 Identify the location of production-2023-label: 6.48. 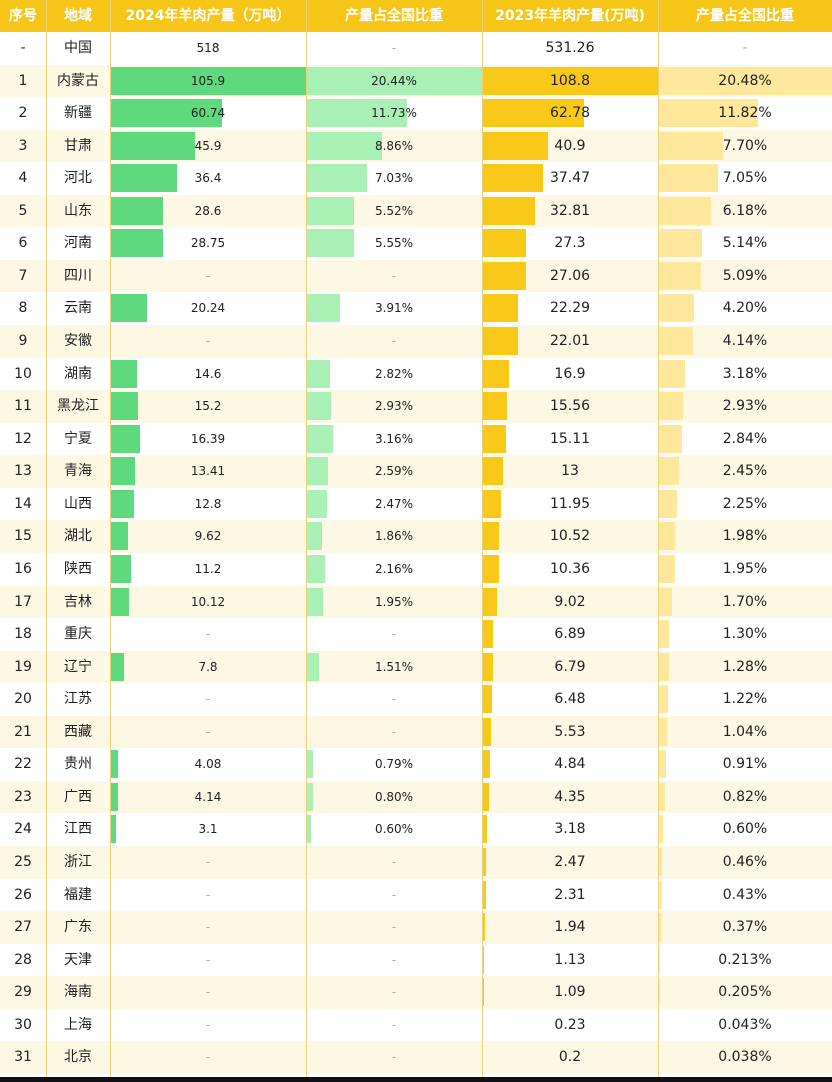
(570, 699).